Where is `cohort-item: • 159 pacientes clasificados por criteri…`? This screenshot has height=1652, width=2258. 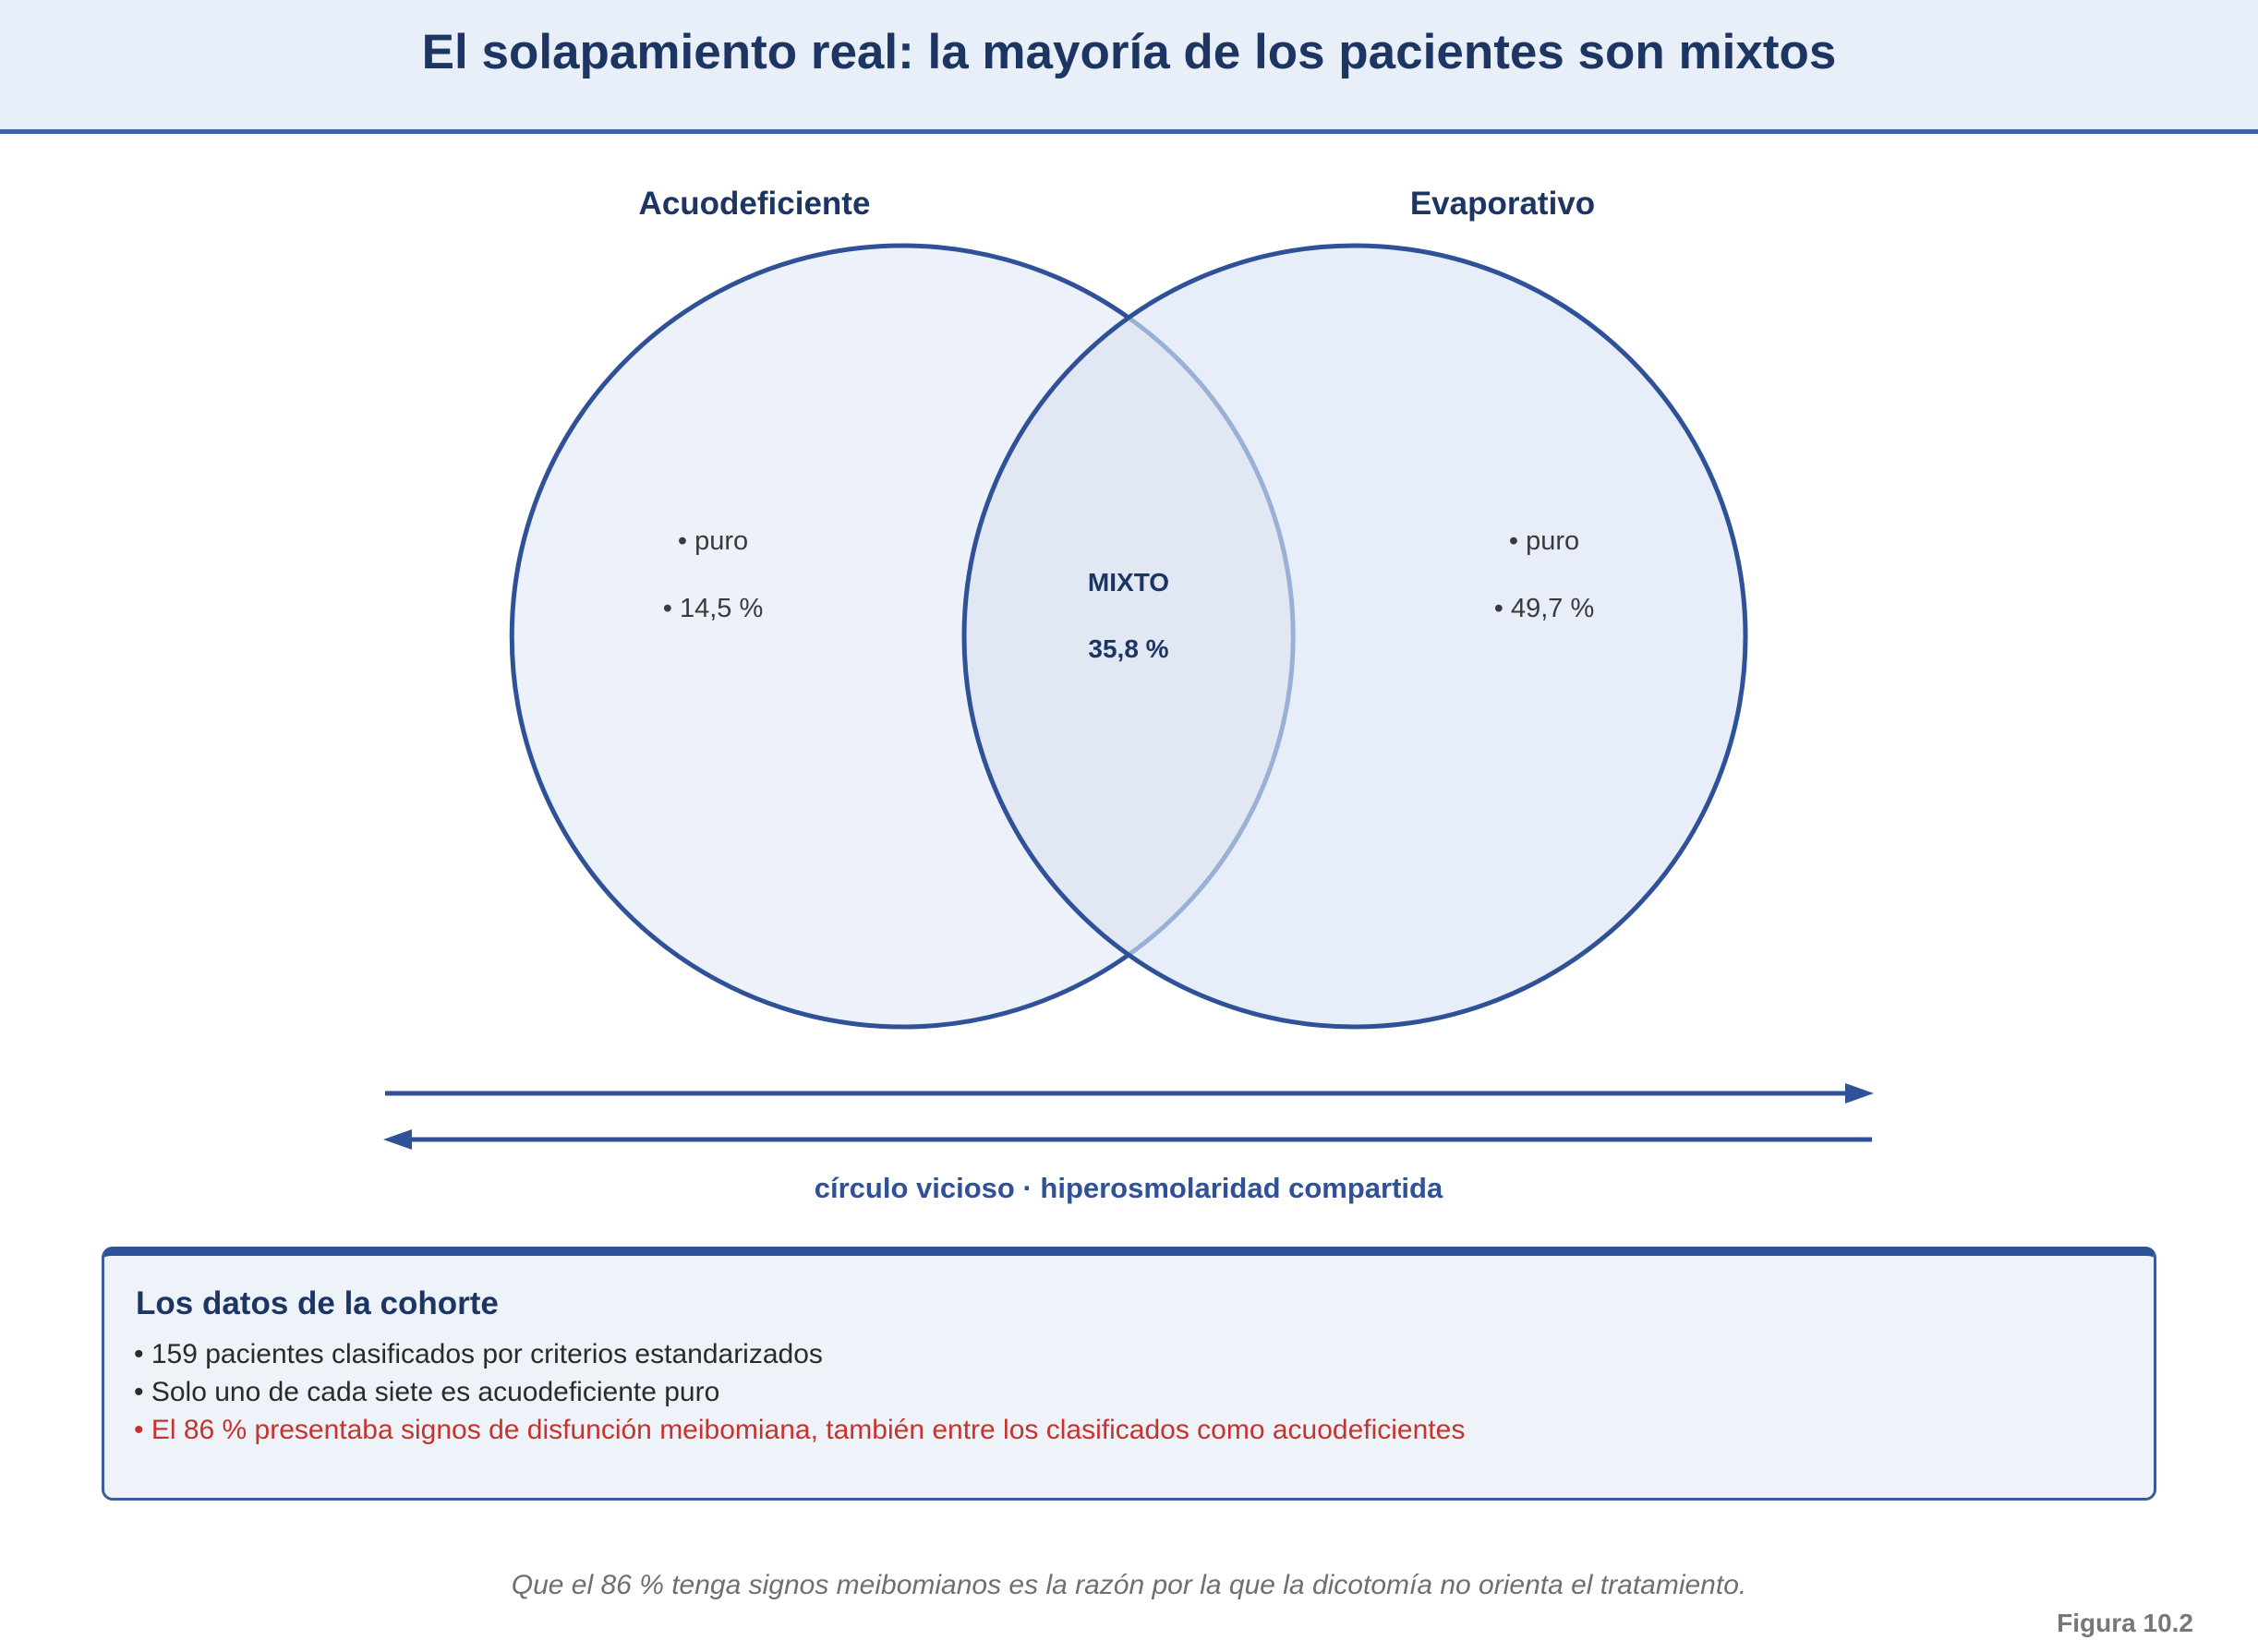 cohort-item: • 159 pacientes clasificados por criteri… is located at coordinates (478, 1354).